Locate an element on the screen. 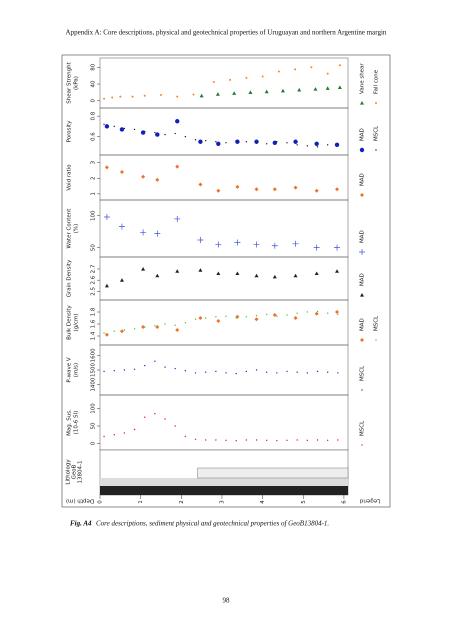  panel-label: Grain Density is located at coordinates (70, 278).